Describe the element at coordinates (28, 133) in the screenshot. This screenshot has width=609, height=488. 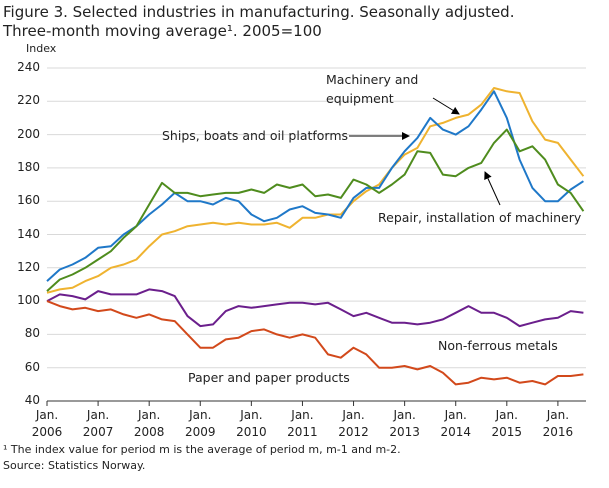
I see `y-tick-label: 200` at that location.